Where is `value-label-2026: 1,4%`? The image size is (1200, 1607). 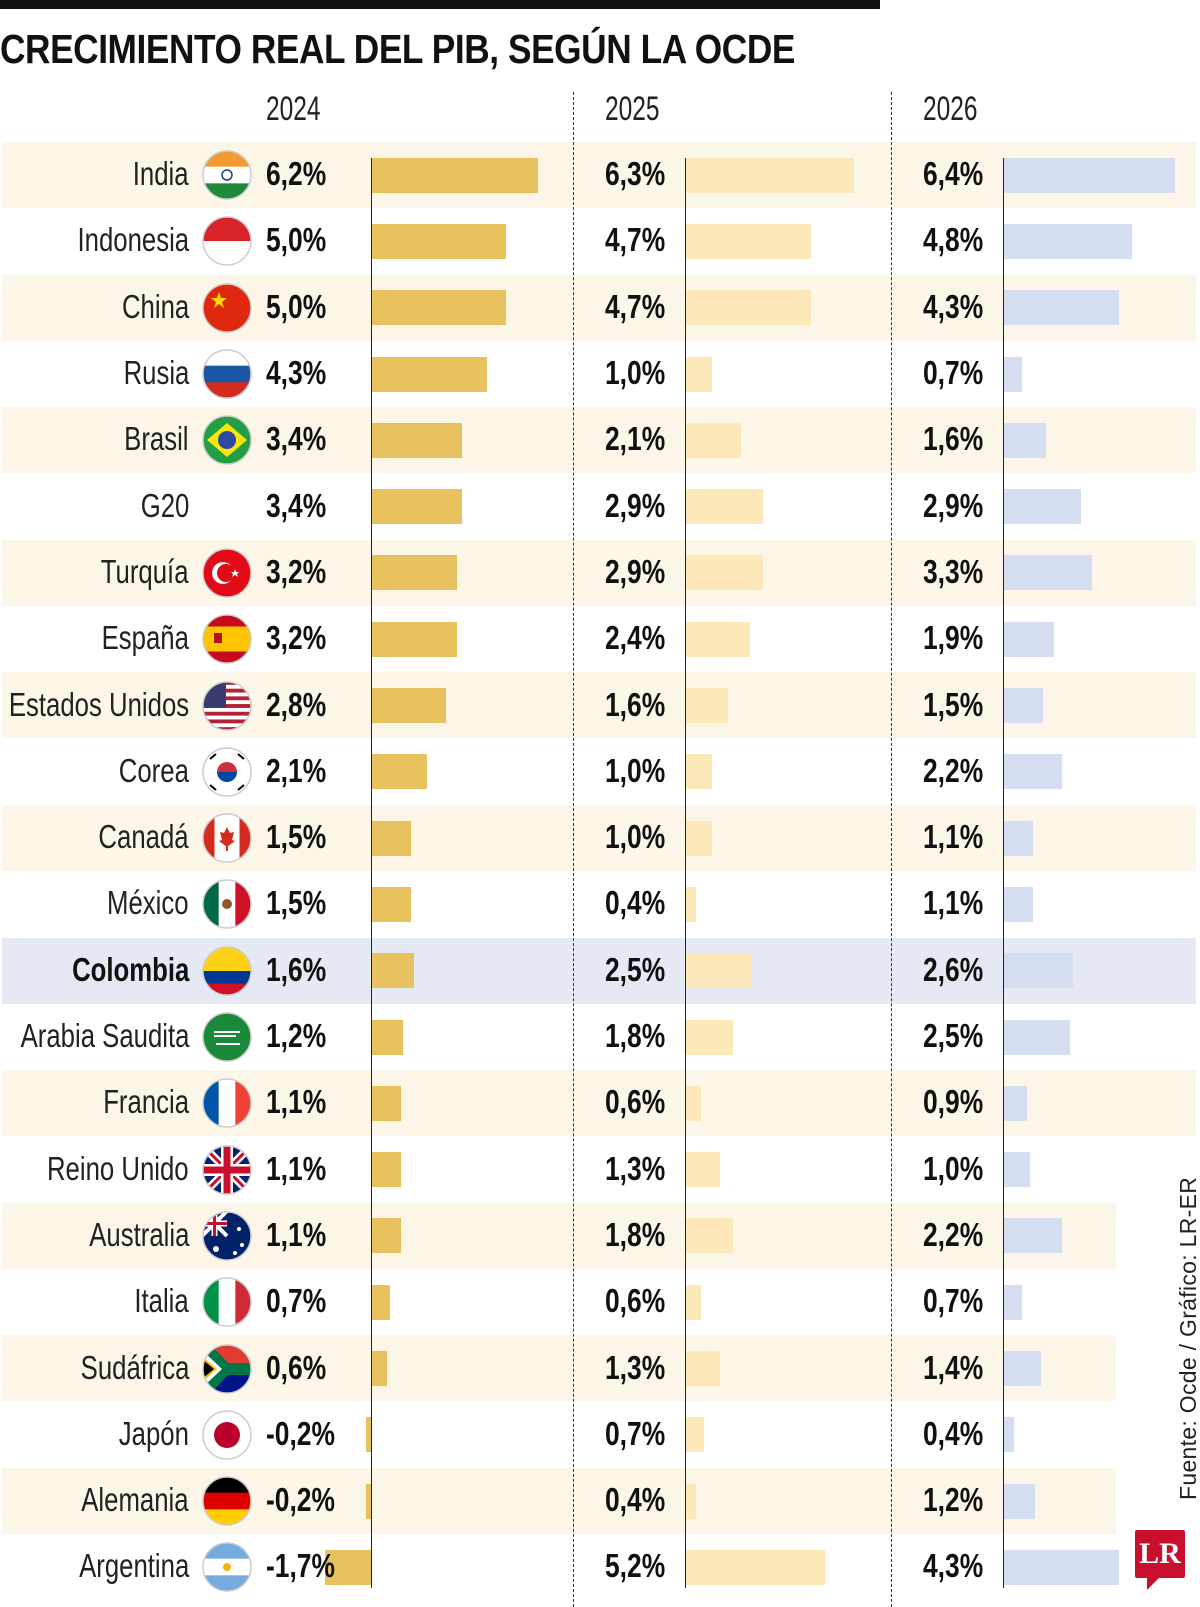
value-label-2026: 1,4% is located at coordinates (953, 1367).